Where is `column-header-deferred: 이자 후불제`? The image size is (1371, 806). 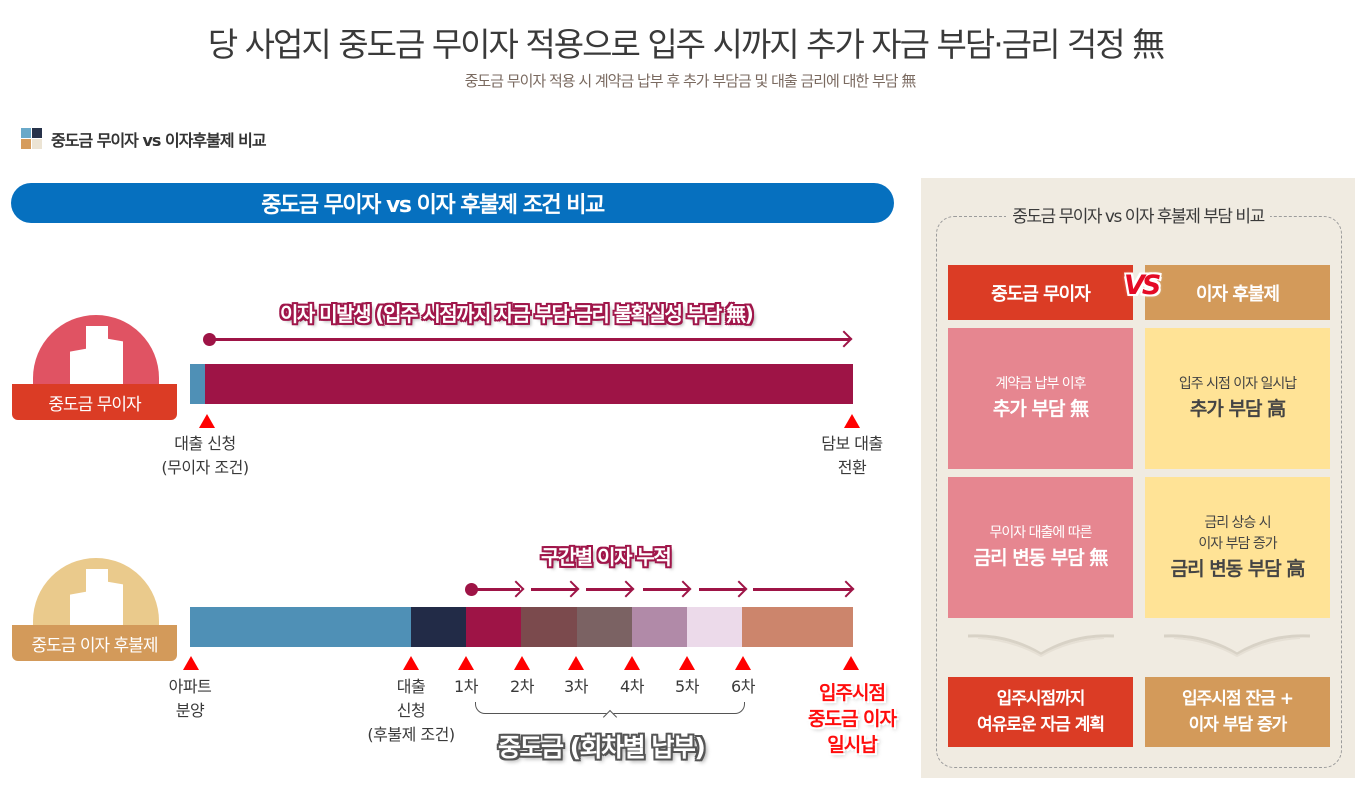
column-header-deferred: 이자 후불제 is located at coordinates (1237, 292).